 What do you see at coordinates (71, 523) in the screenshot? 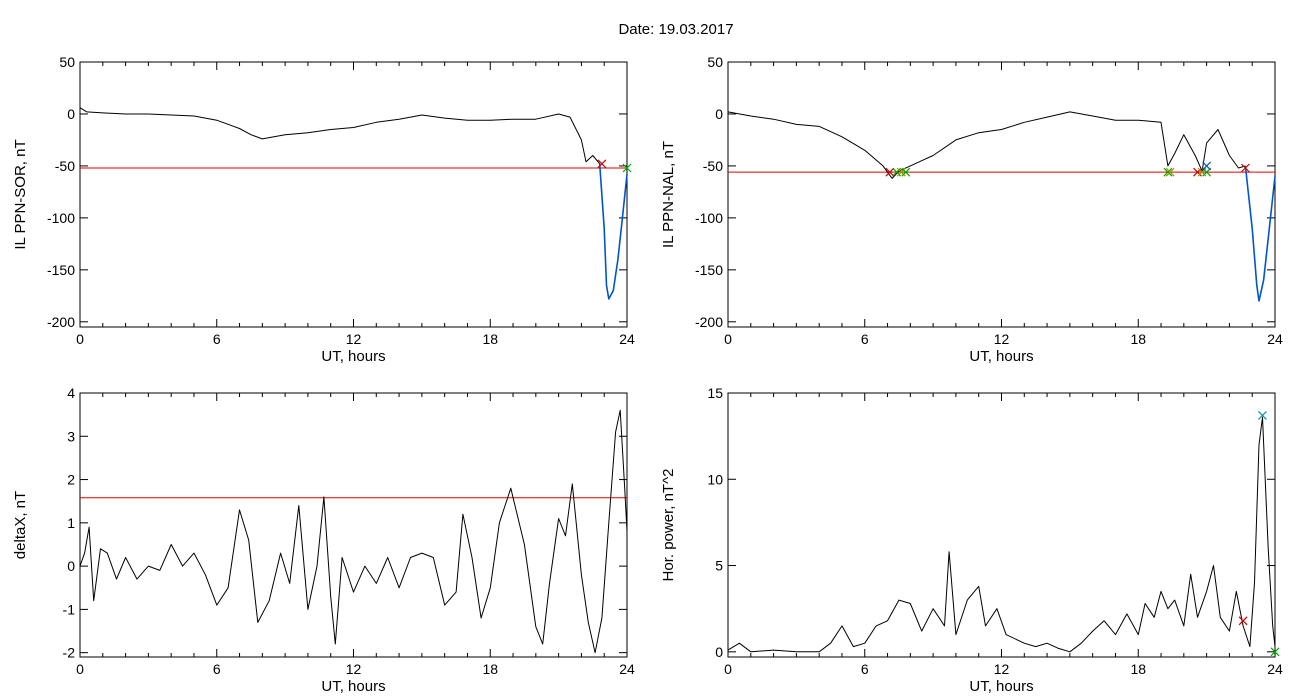
I see `y-tick-label: 1` at bounding box center [71, 523].